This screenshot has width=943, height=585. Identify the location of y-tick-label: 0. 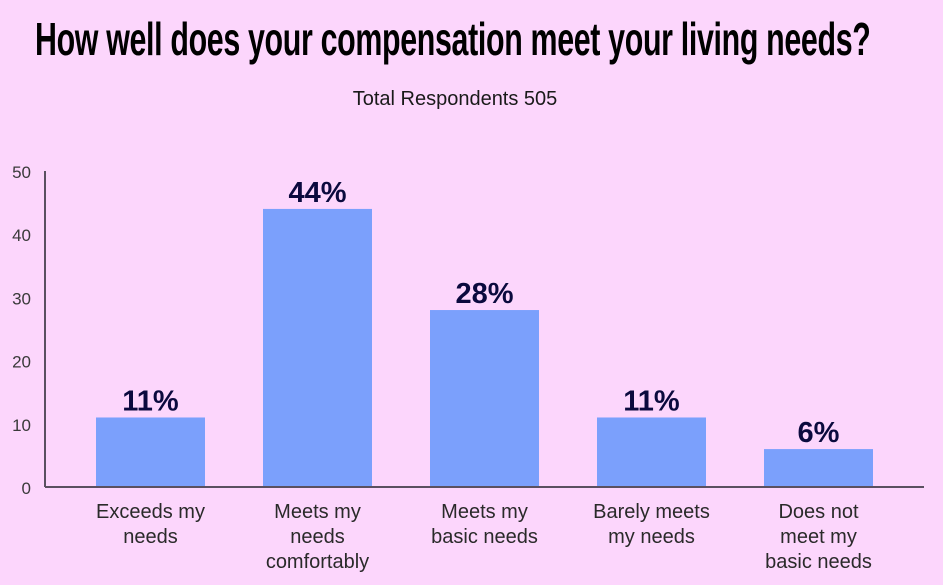
(26, 488).